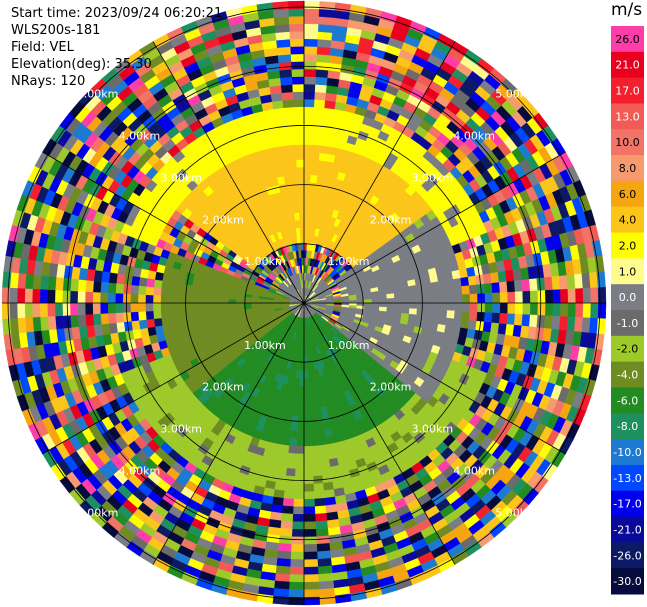 The height and width of the screenshot is (607, 647). Describe the element at coordinates (265, 345) in the screenshot. I see `range-ring-label: 1.00km` at that location.